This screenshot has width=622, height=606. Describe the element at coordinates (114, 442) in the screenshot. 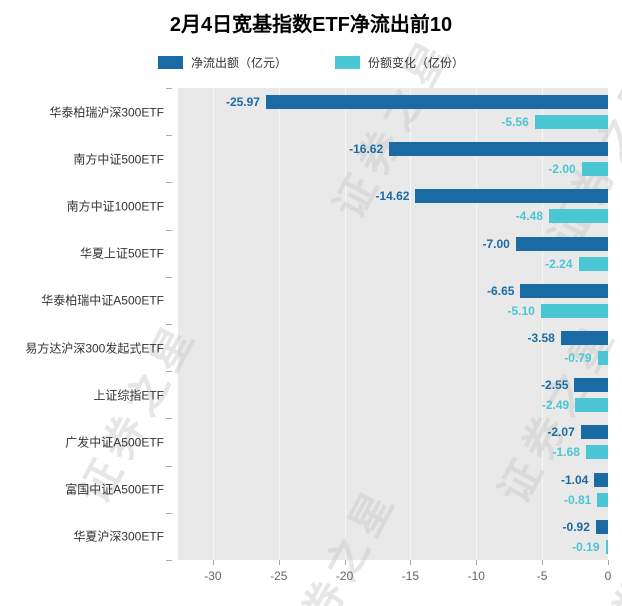

I see `category-label: 广发中证A500ETF` at that location.